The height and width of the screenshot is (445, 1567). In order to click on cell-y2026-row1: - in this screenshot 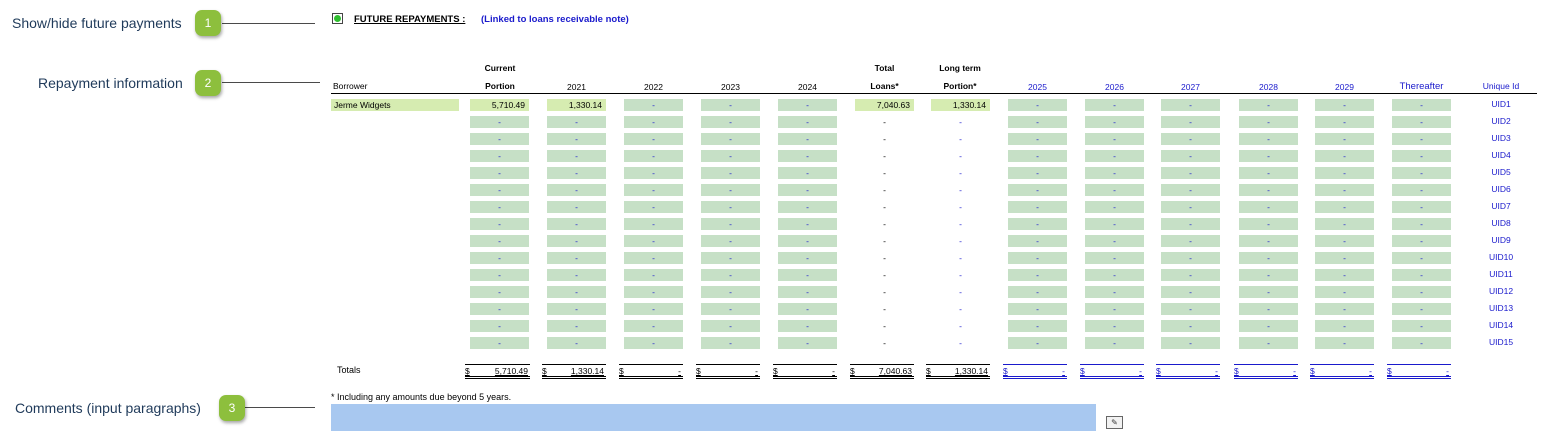, I will do `click(1114, 105)`.